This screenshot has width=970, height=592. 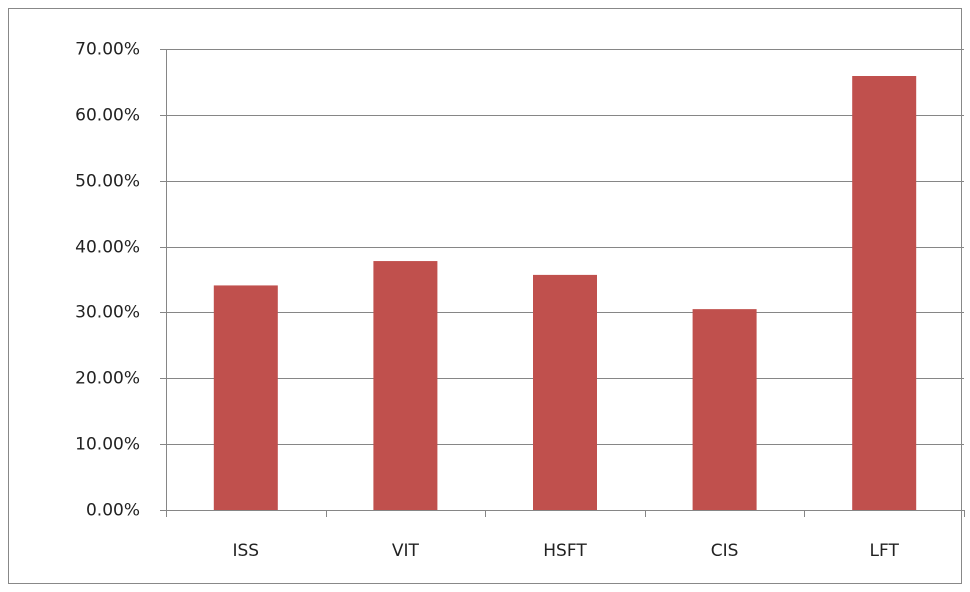 What do you see at coordinates (107, 116) in the screenshot?
I see `y-tick-label: 60.00%` at bounding box center [107, 116].